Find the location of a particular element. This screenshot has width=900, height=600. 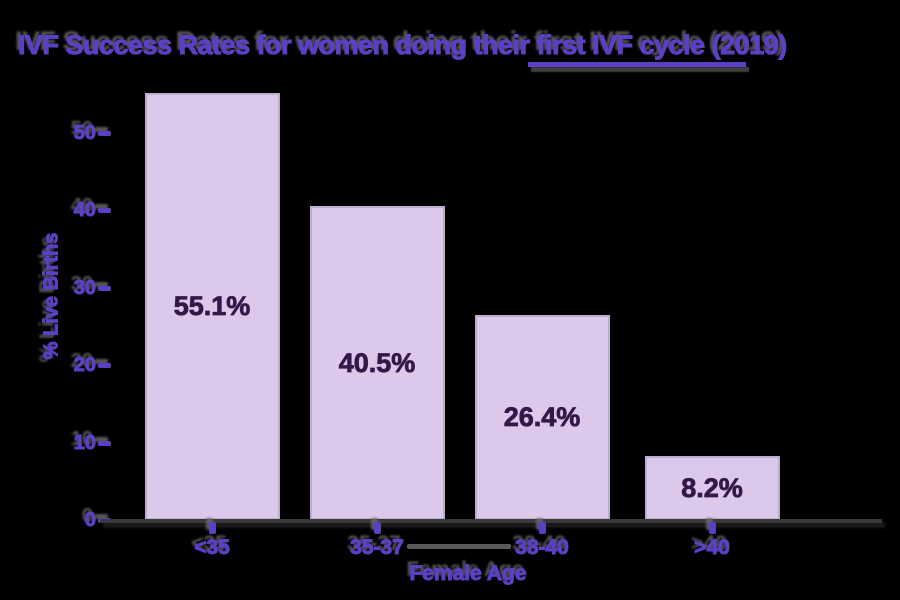

y-tick-label: 0 is located at coordinates (90, 520).